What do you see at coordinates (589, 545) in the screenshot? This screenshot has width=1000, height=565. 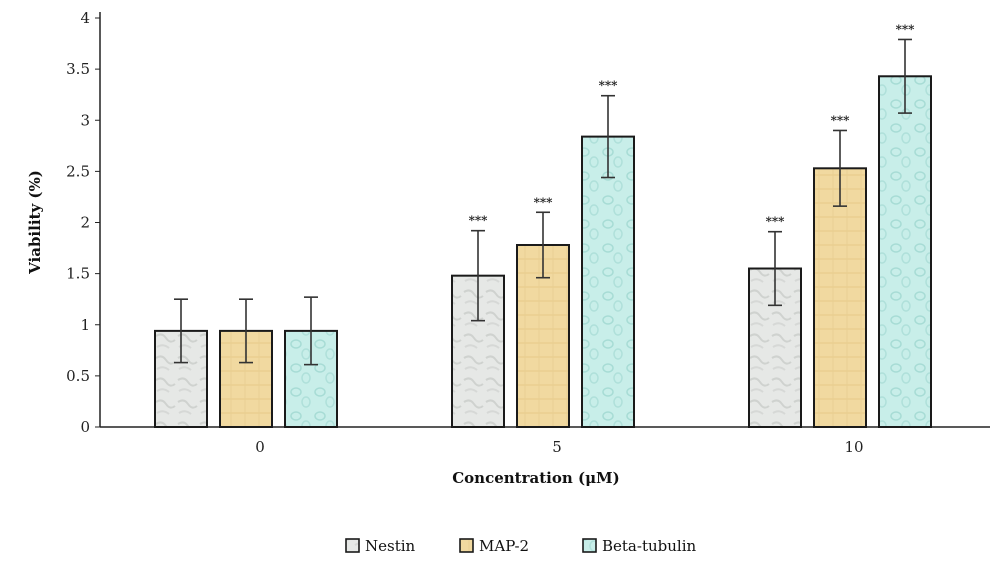 I see `legend-swatch-beta-tubulin` at bounding box center [589, 545].